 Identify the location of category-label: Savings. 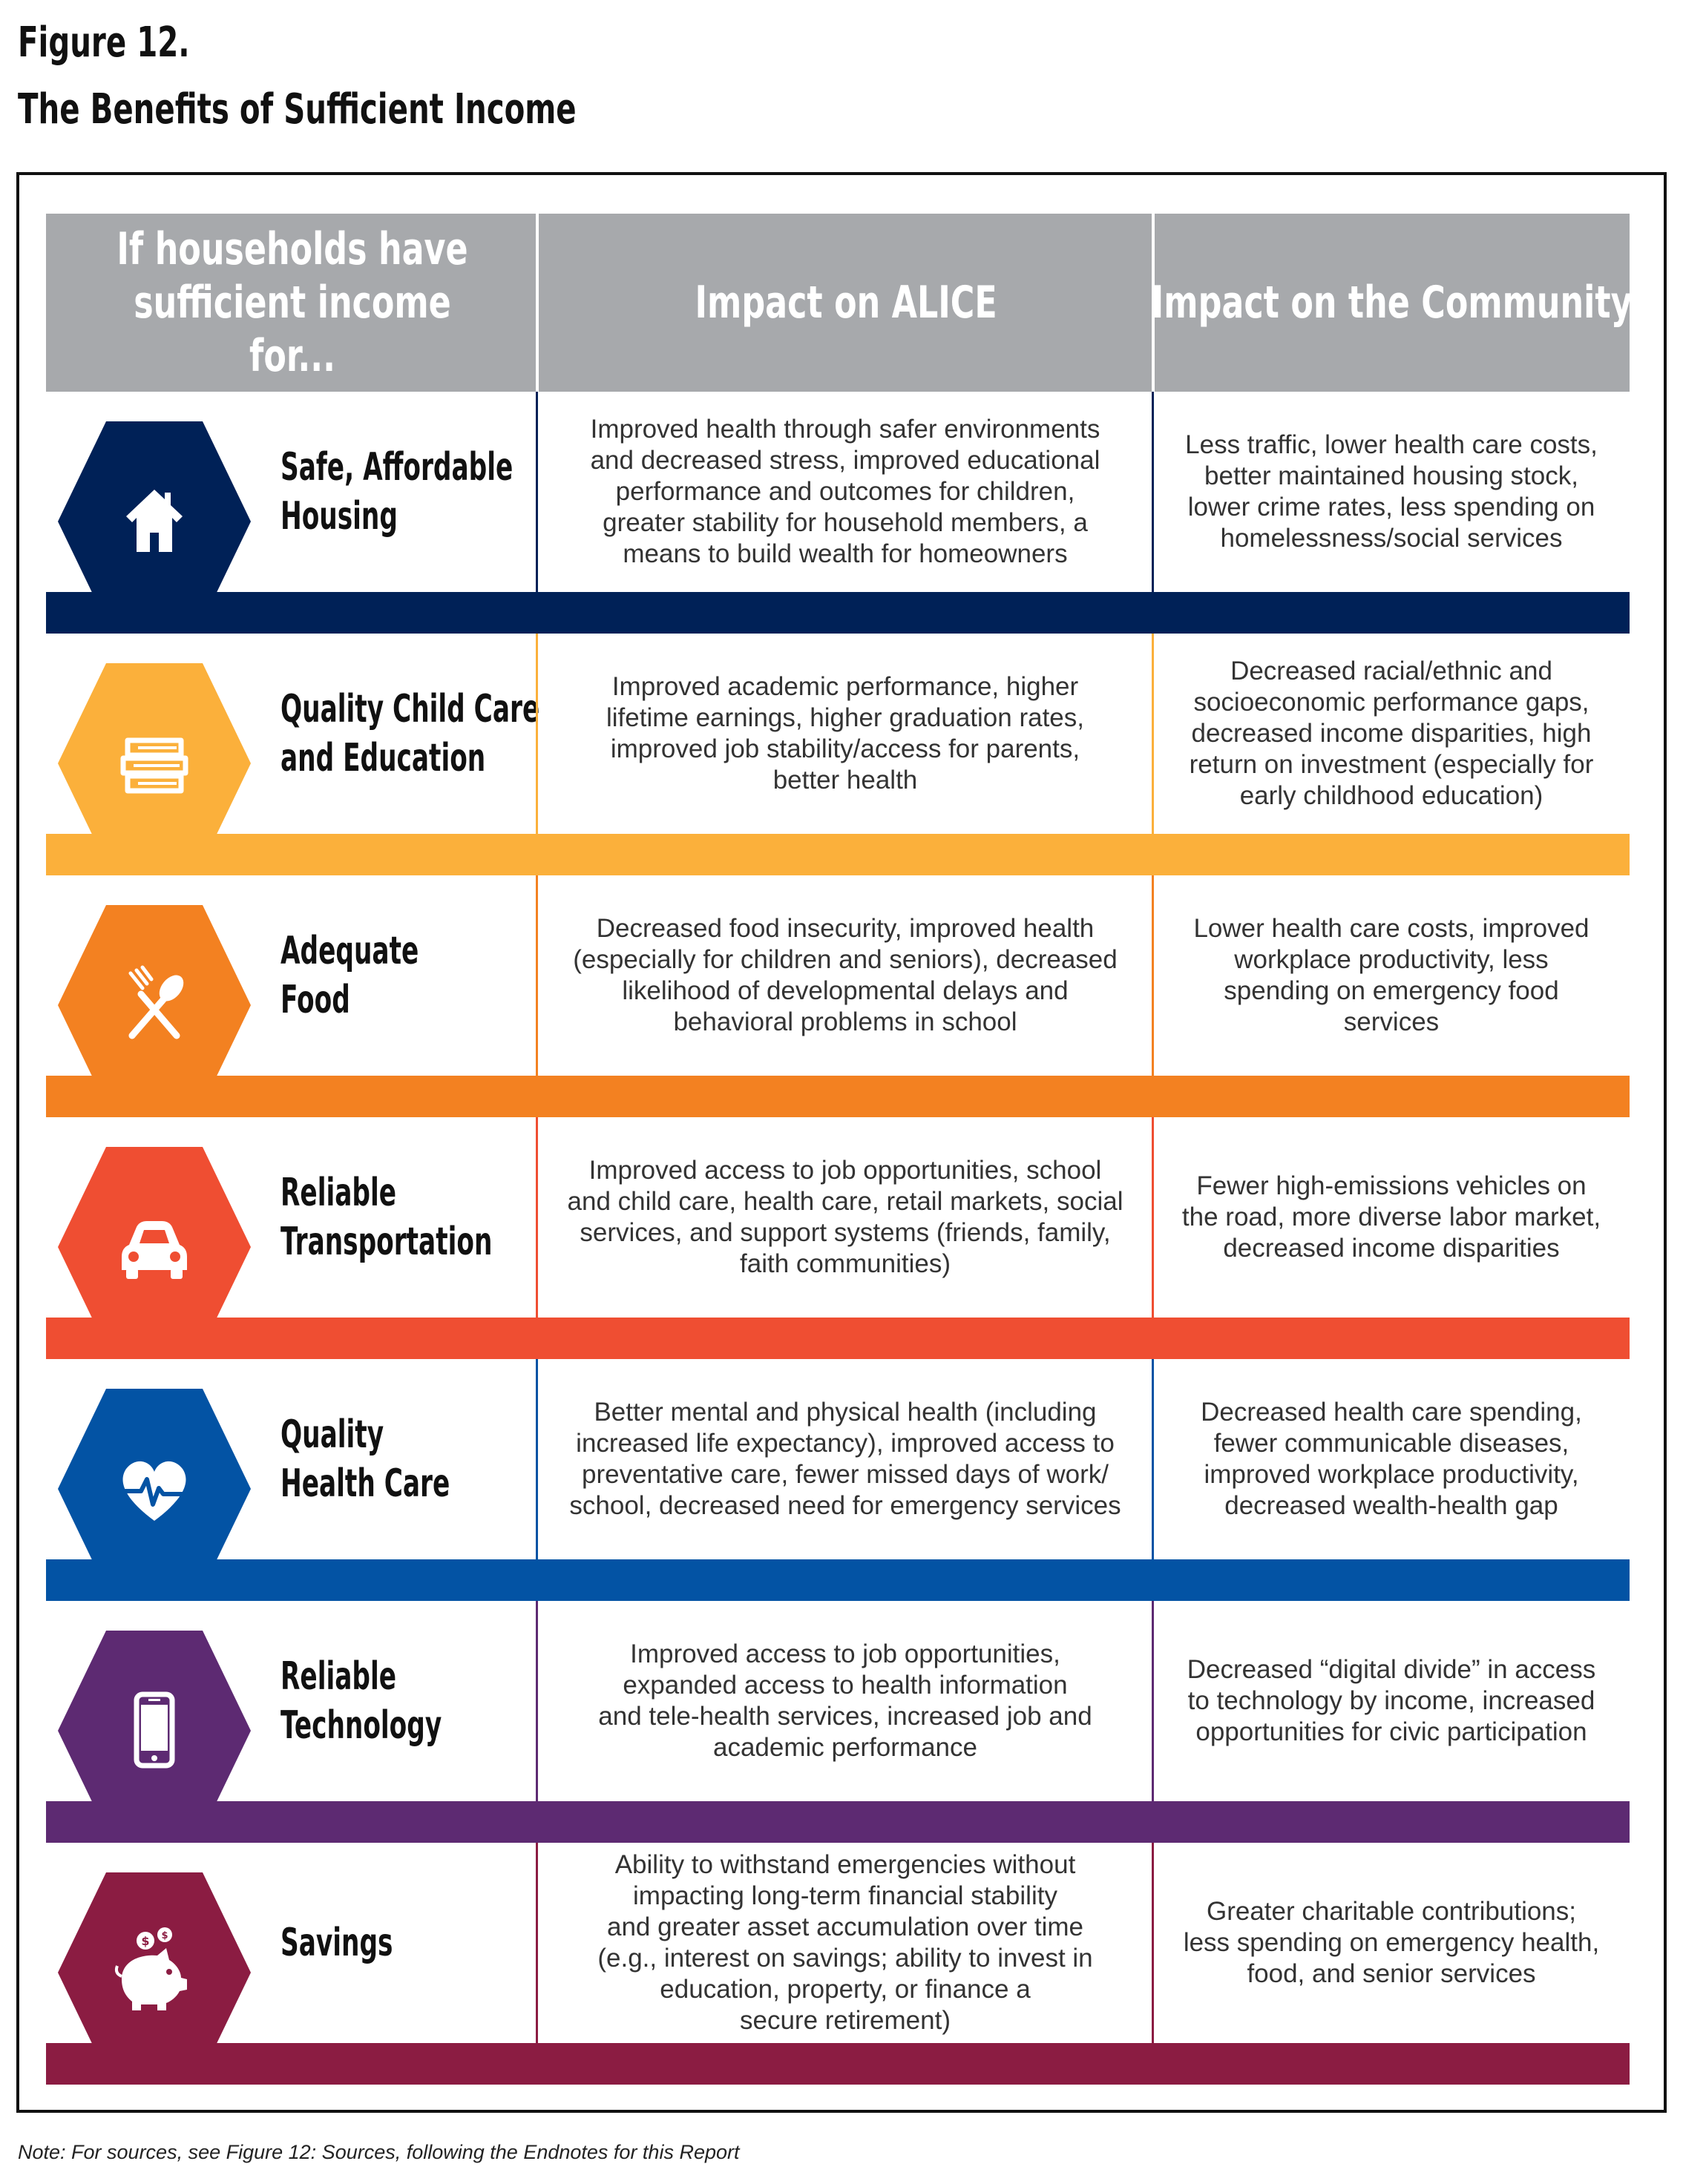
(365, 1943).